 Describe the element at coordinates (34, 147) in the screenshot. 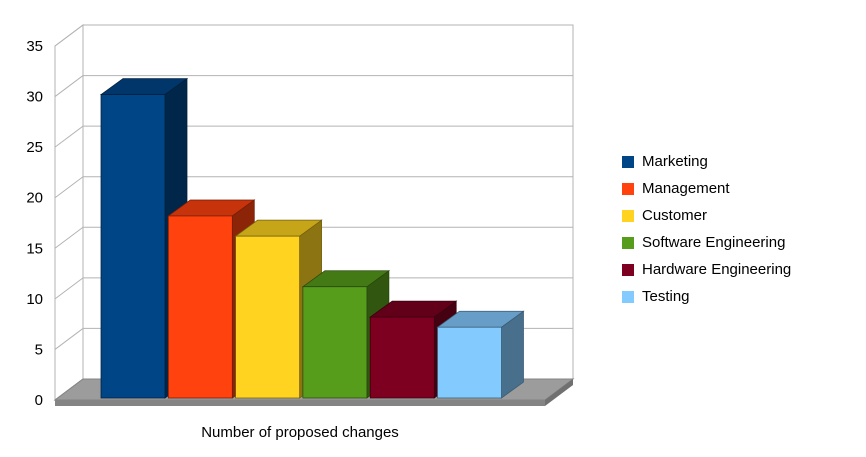

I see `y-tick-label-25: 25` at that location.